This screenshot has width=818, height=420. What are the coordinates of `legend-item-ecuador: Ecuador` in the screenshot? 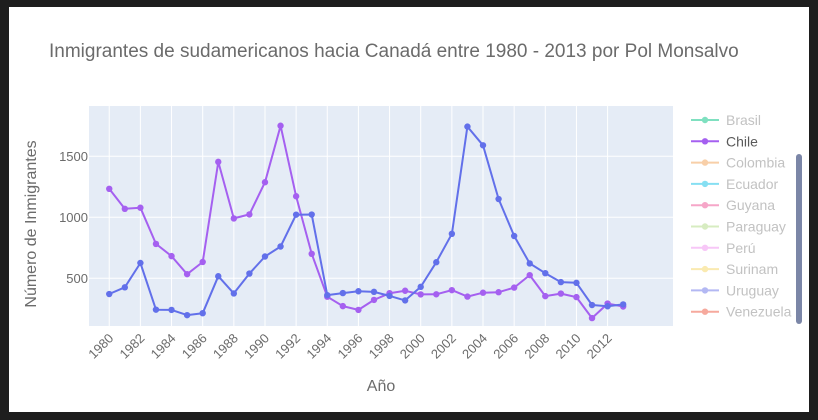 It's located at (734, 184).